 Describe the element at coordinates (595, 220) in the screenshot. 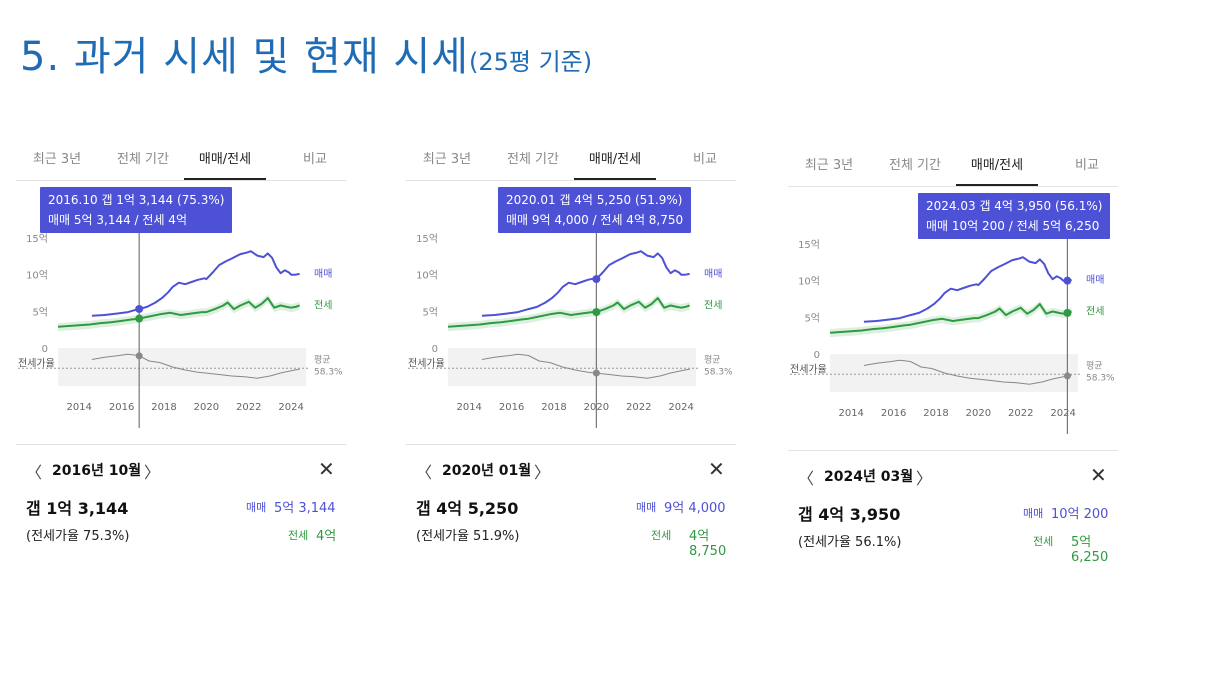

I see `tooltip-line2: 매매 9억 4,000 / 전세 4억 8,750` at that location.